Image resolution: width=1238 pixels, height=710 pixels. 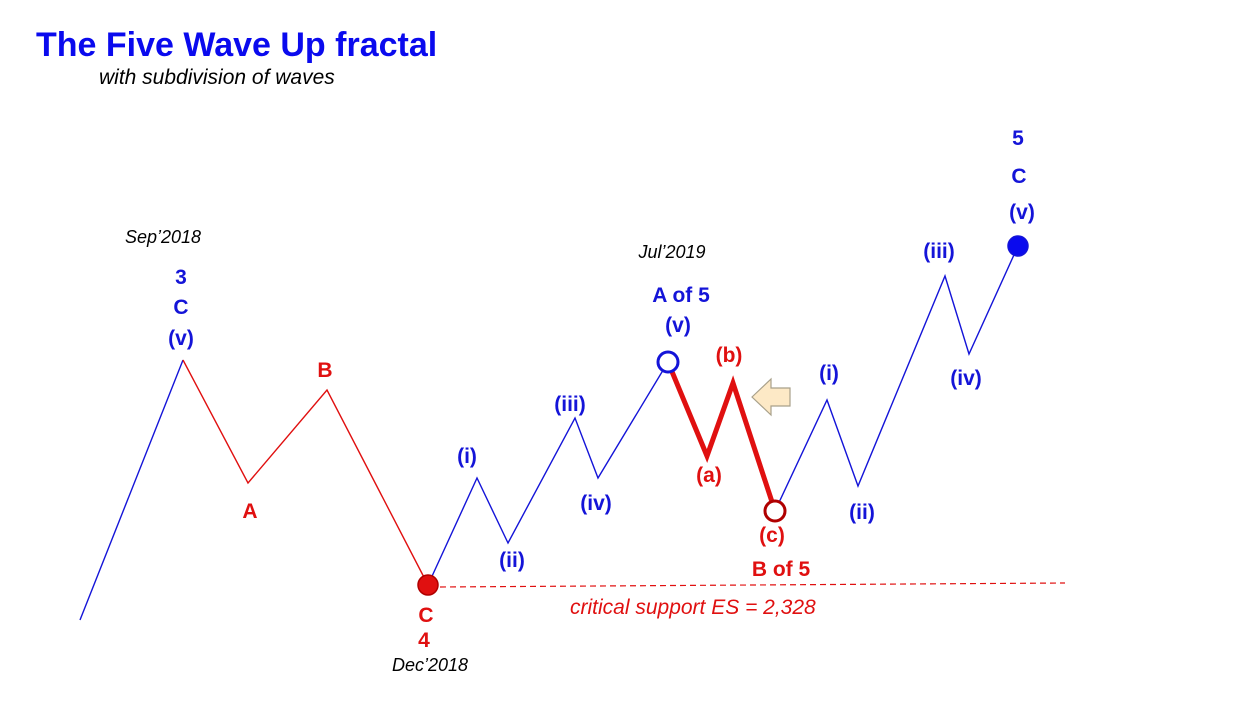 I want to click on wave-4-marker, so click(x=428, y=585).